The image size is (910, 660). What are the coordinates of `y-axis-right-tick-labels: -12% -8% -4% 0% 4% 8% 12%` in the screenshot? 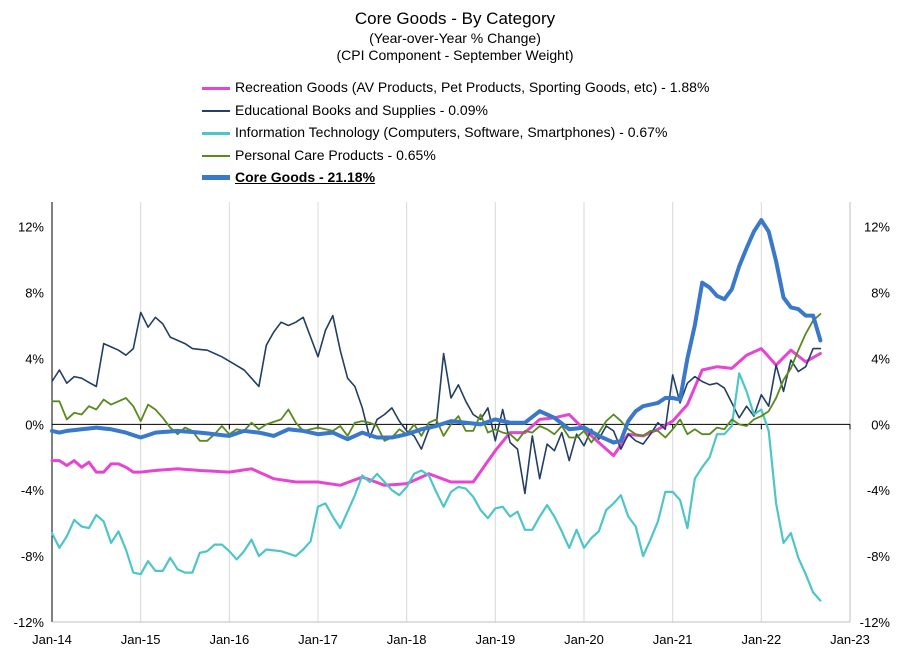 It's located at (875, 425).